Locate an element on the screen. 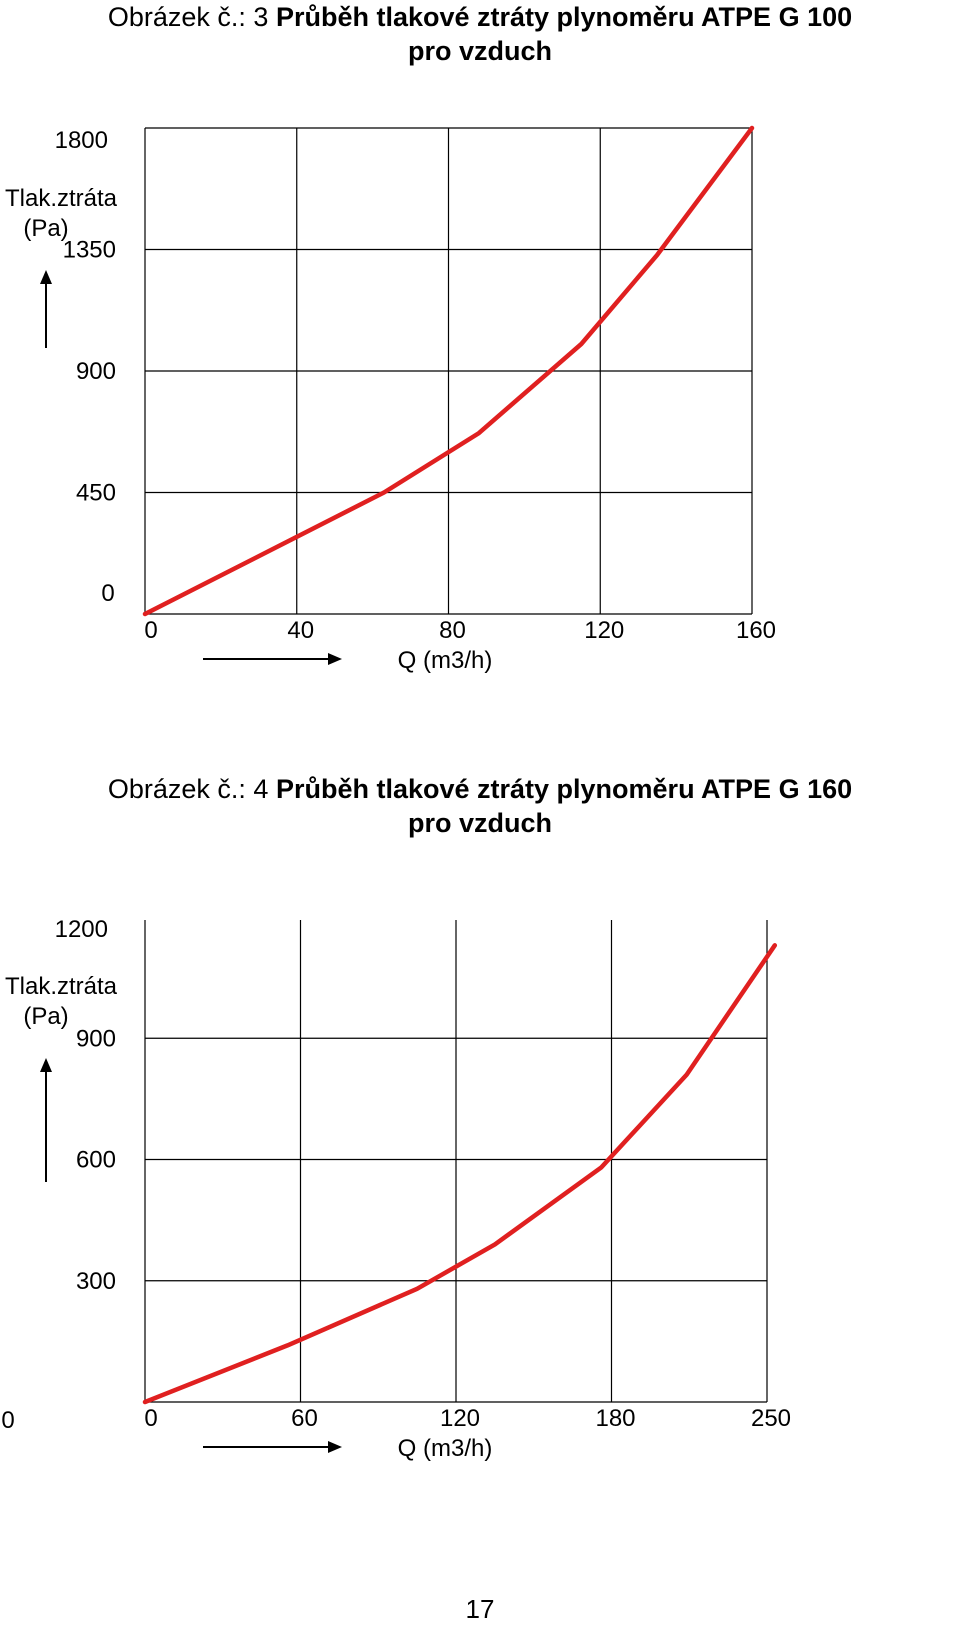 The height and width of the screenshot is (1626, 960). figure-4-caption-title-line2: pro vzduch is located at coordinates (479, 823).